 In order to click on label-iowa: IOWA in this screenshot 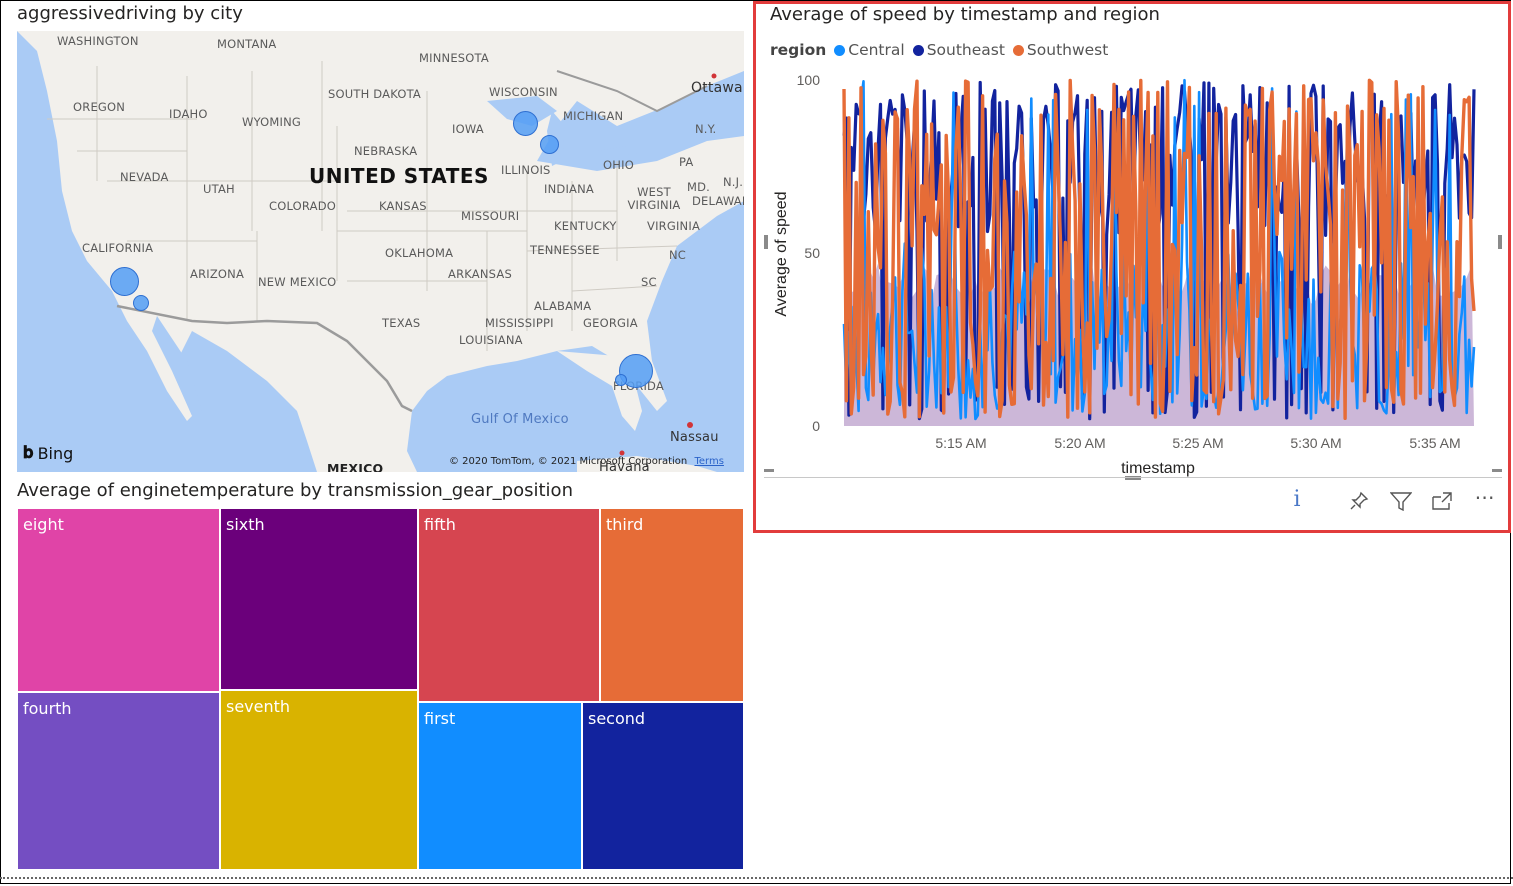, I will do `click(468, 129)`.